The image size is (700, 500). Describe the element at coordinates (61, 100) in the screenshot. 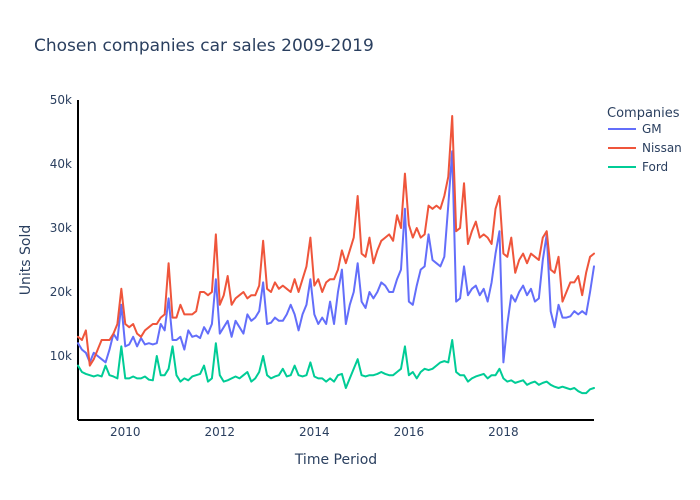

I see `y-tick-label: 50k` at that location.